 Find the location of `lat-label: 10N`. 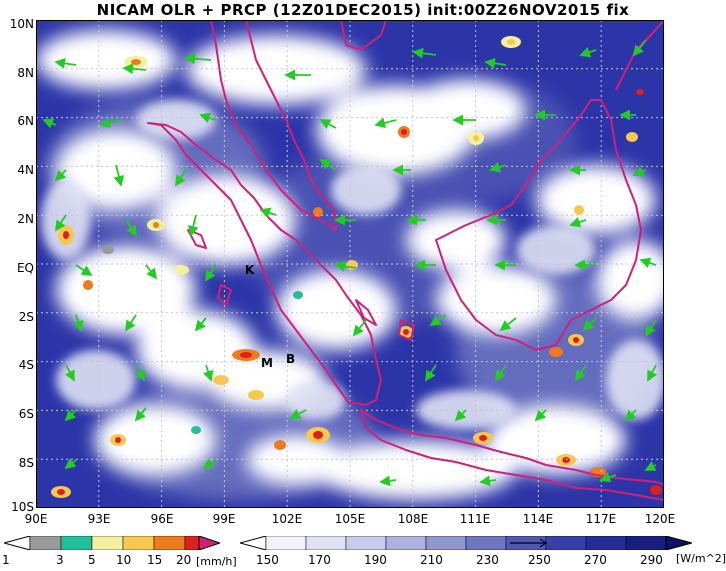

lat-label: 10N is located at coordinates (21, 24).